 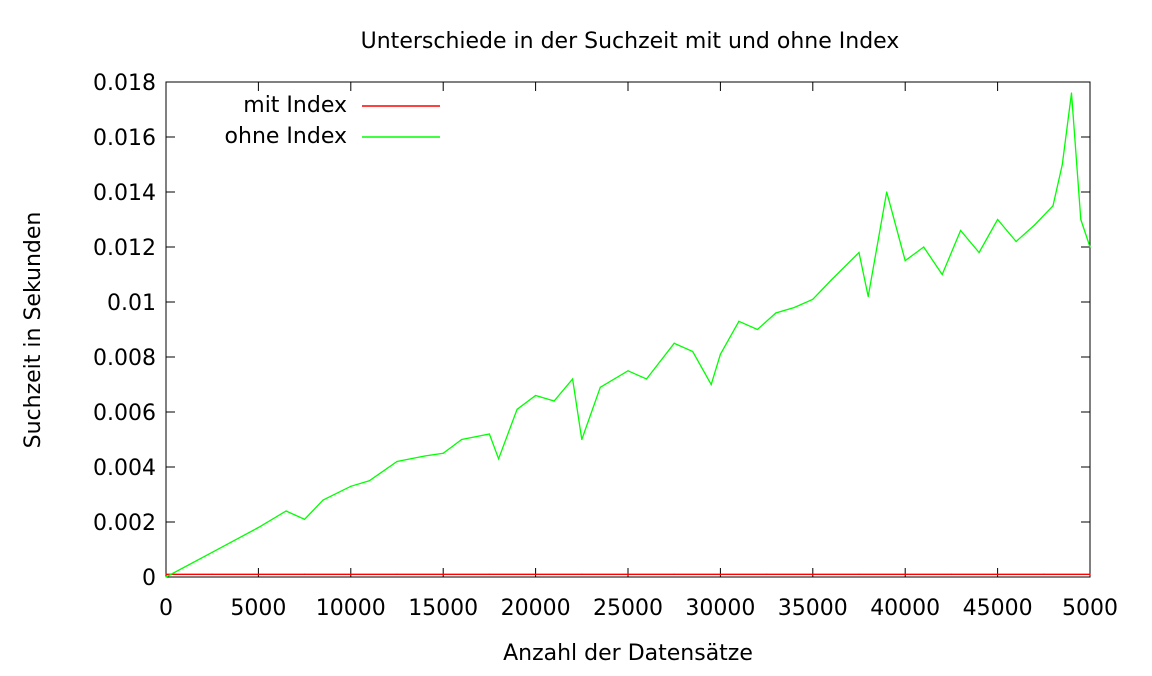 I want to click on x-tick-label: 0, so click(x=166, y=608).